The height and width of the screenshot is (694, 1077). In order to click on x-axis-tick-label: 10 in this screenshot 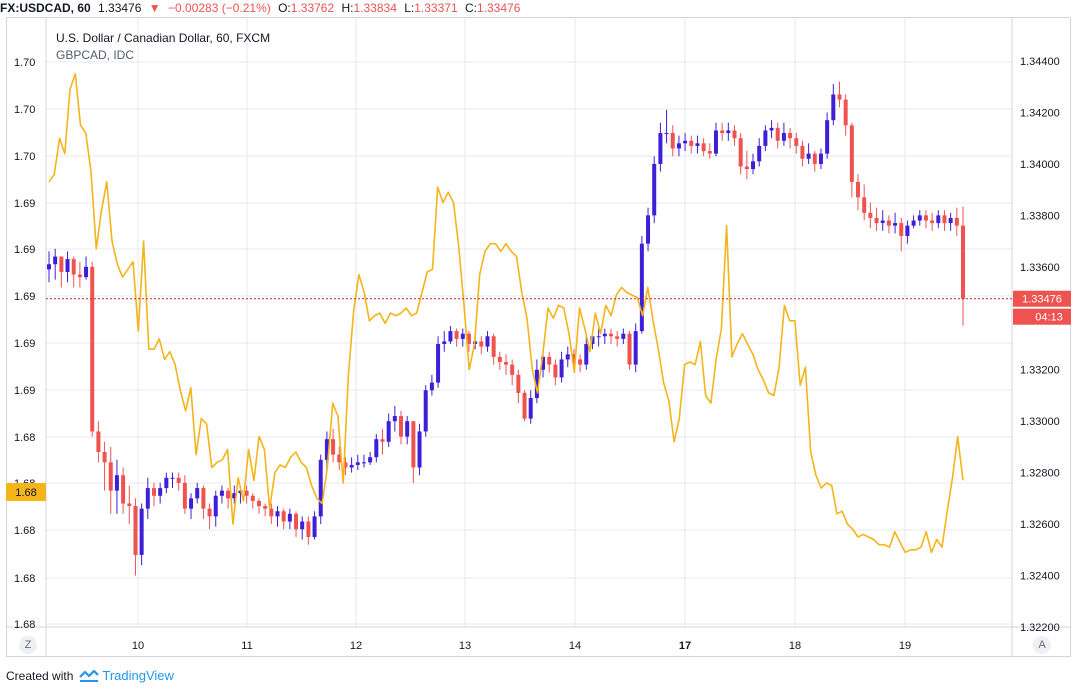, I will do `click(138, 646)`.